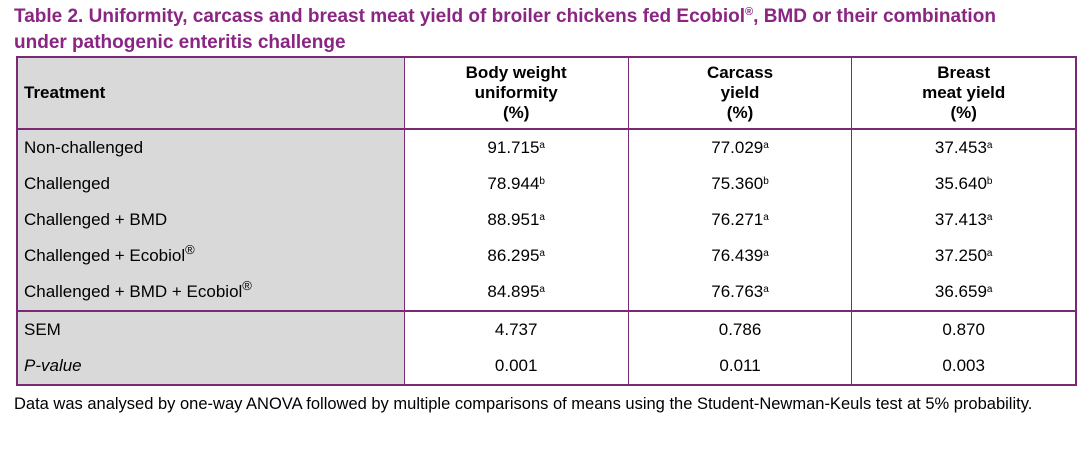 The height and width of the screenshot is (453, 1091). I want to click on value-number: 37.250, so click(960, 255).